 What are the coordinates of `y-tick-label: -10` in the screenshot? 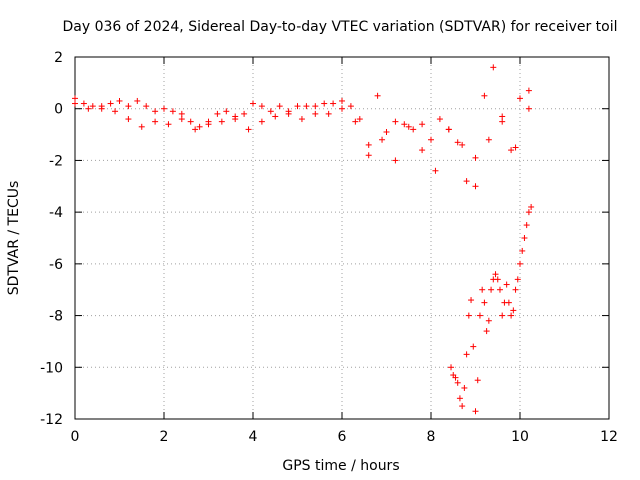 It's located at (51, 368).